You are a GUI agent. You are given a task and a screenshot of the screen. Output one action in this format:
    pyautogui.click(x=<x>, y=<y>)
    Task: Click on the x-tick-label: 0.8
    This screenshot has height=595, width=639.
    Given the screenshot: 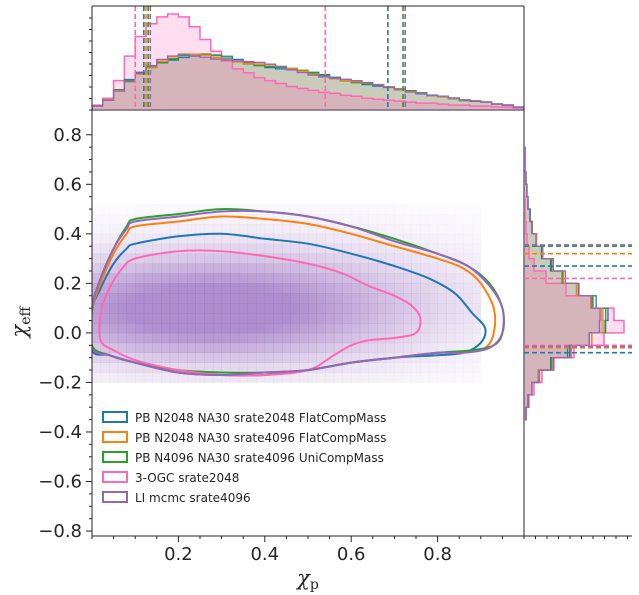 What is the action you would take?
    pyautogui.click(x=437, y=554)
    